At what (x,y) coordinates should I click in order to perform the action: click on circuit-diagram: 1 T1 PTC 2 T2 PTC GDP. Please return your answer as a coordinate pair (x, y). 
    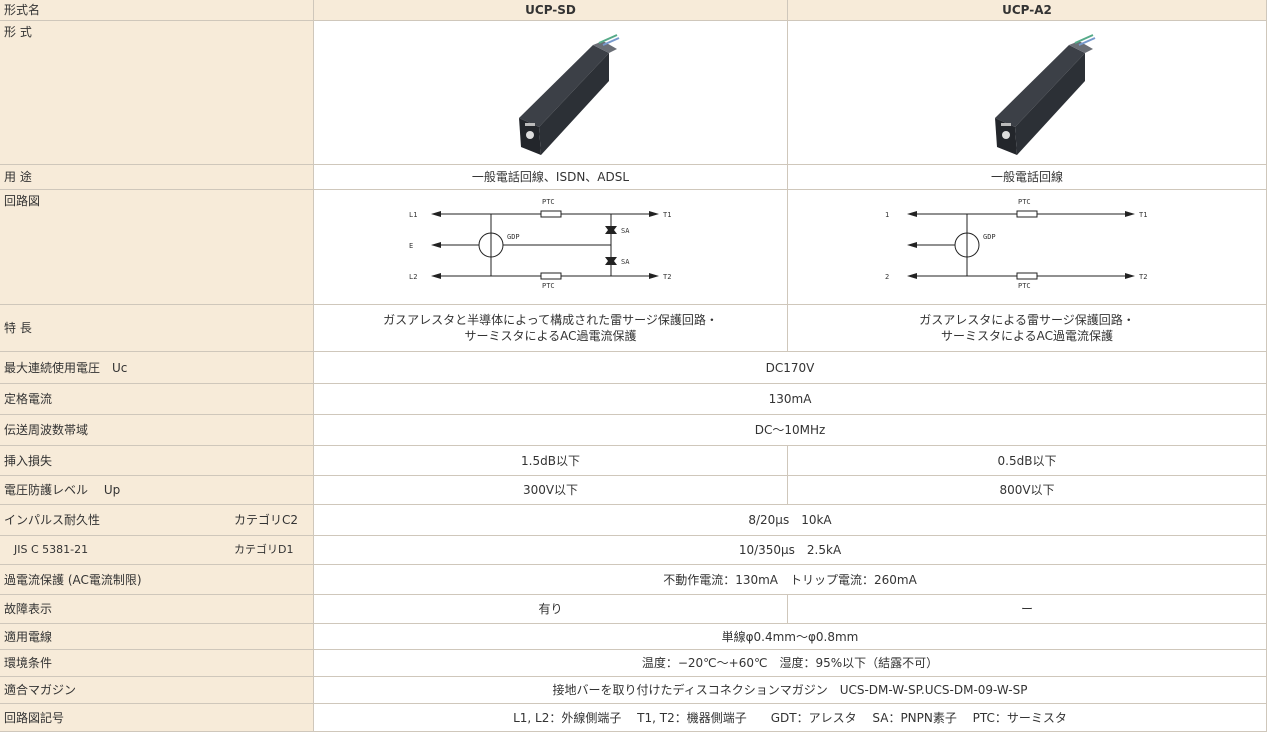
    Looking at the image, I should click on (1027, 247).